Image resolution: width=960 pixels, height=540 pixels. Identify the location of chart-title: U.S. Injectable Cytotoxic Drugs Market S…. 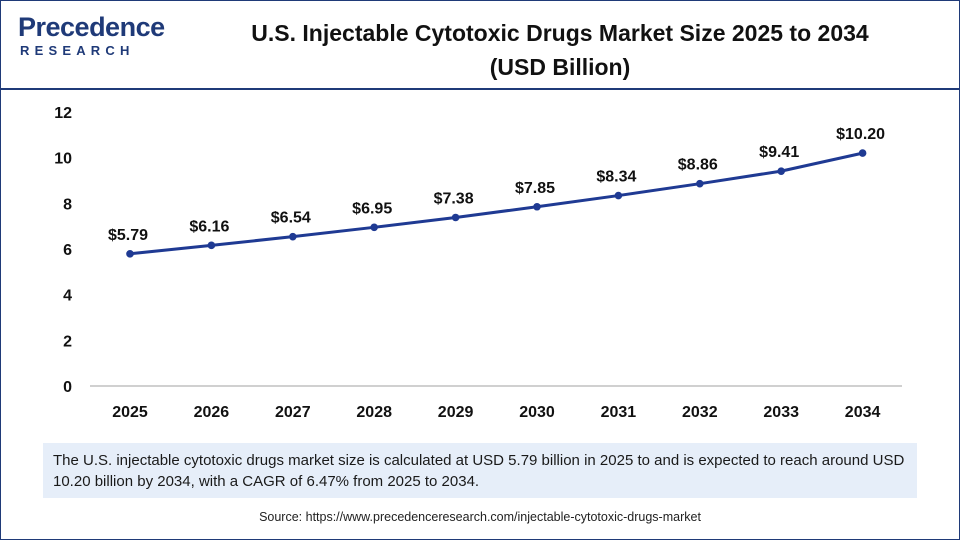
(560, 50).